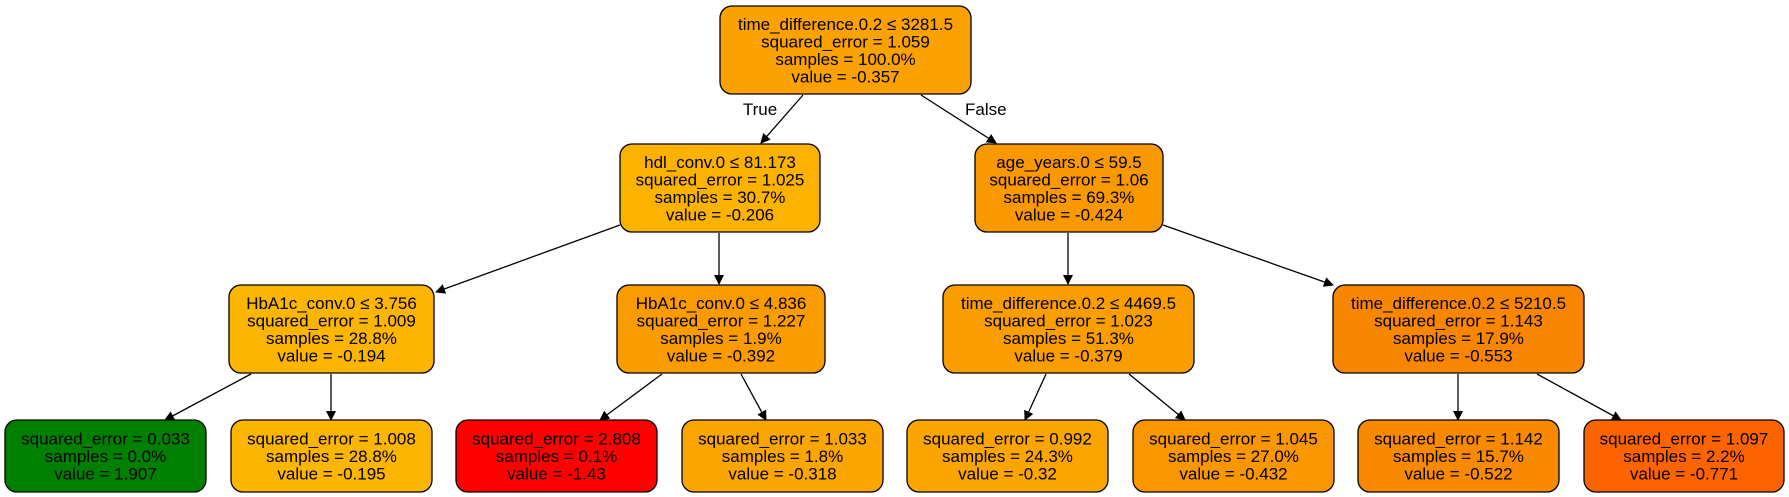  What do you see at coordinates (331, 439) in the screenshot?
I see `node-squared-error: squared_error = 1.008` at bounding box center [331, 439].